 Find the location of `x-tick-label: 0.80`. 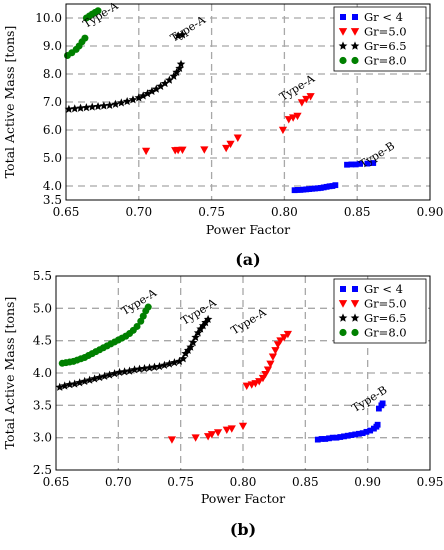

x-tick-label: 0.80 is located at coordinates (284, 212).